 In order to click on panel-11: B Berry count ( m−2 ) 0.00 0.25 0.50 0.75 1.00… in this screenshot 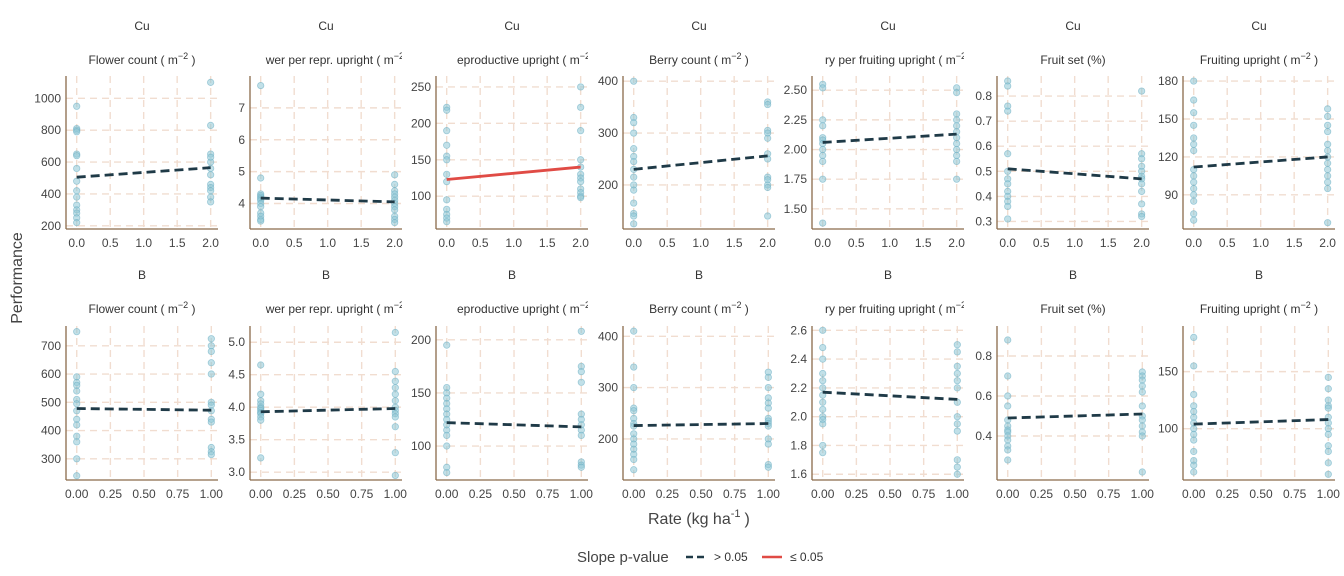, I will do `click(689, 384)`.